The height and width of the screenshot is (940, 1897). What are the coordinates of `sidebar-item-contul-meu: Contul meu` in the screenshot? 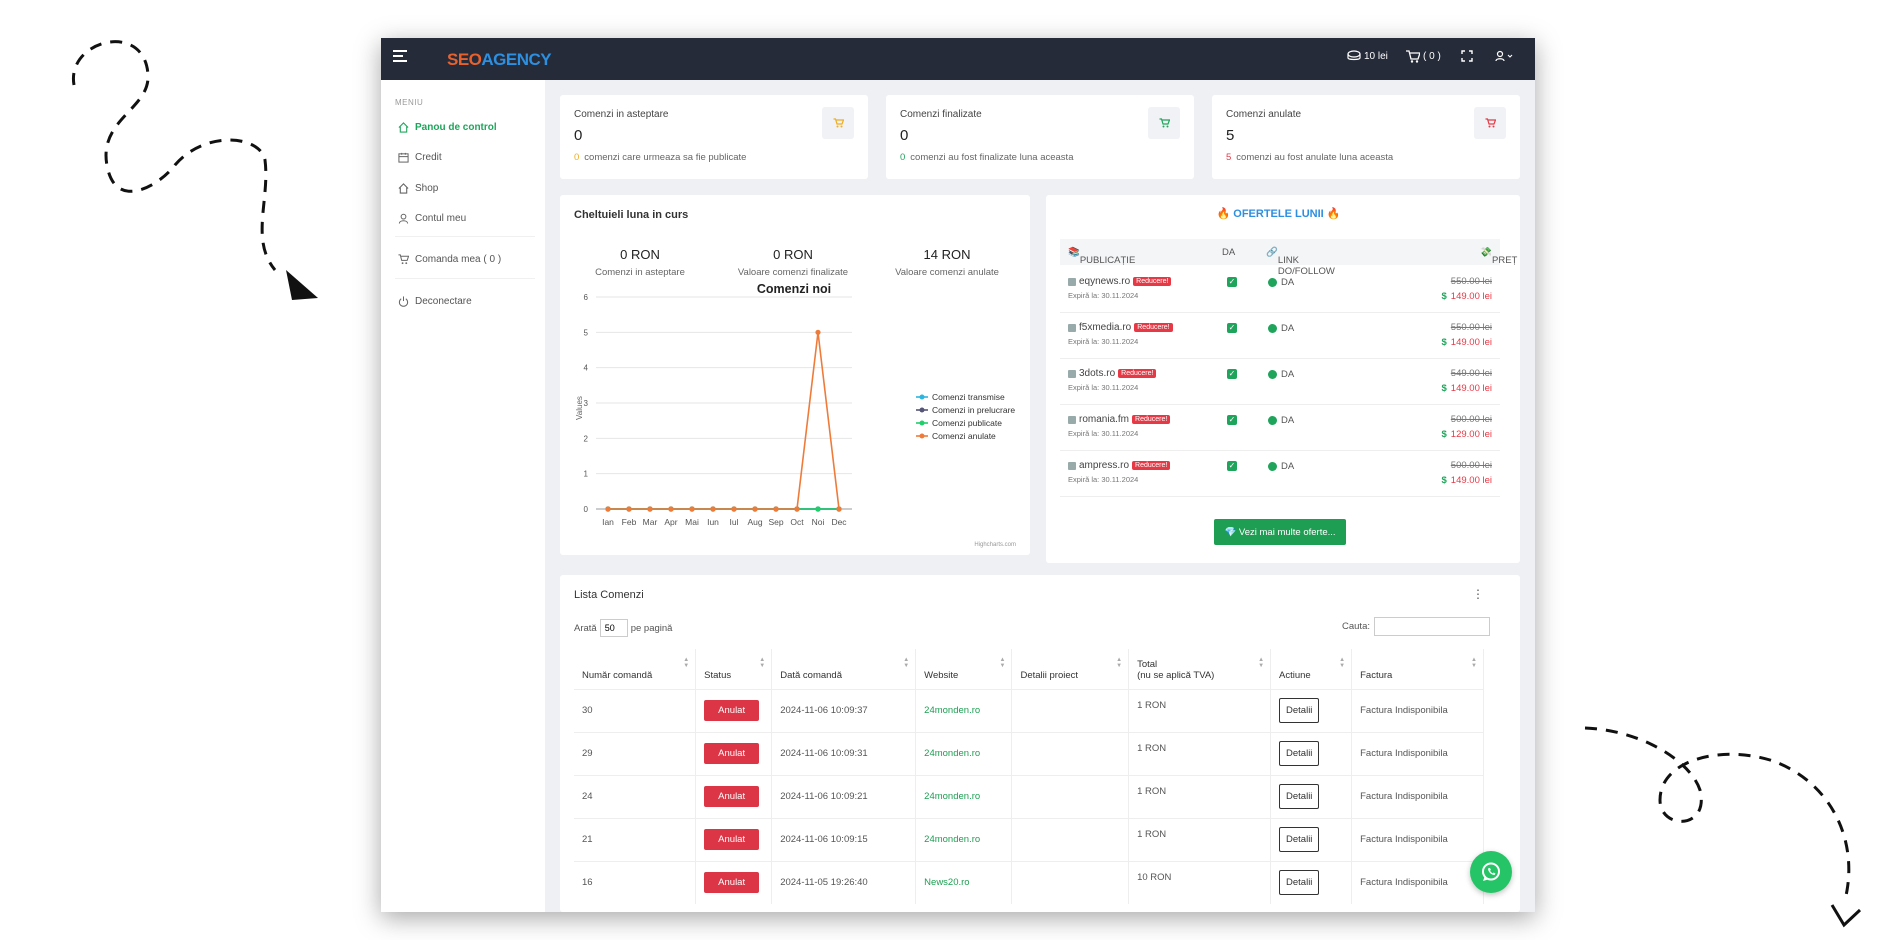 It's located at (432, 218).